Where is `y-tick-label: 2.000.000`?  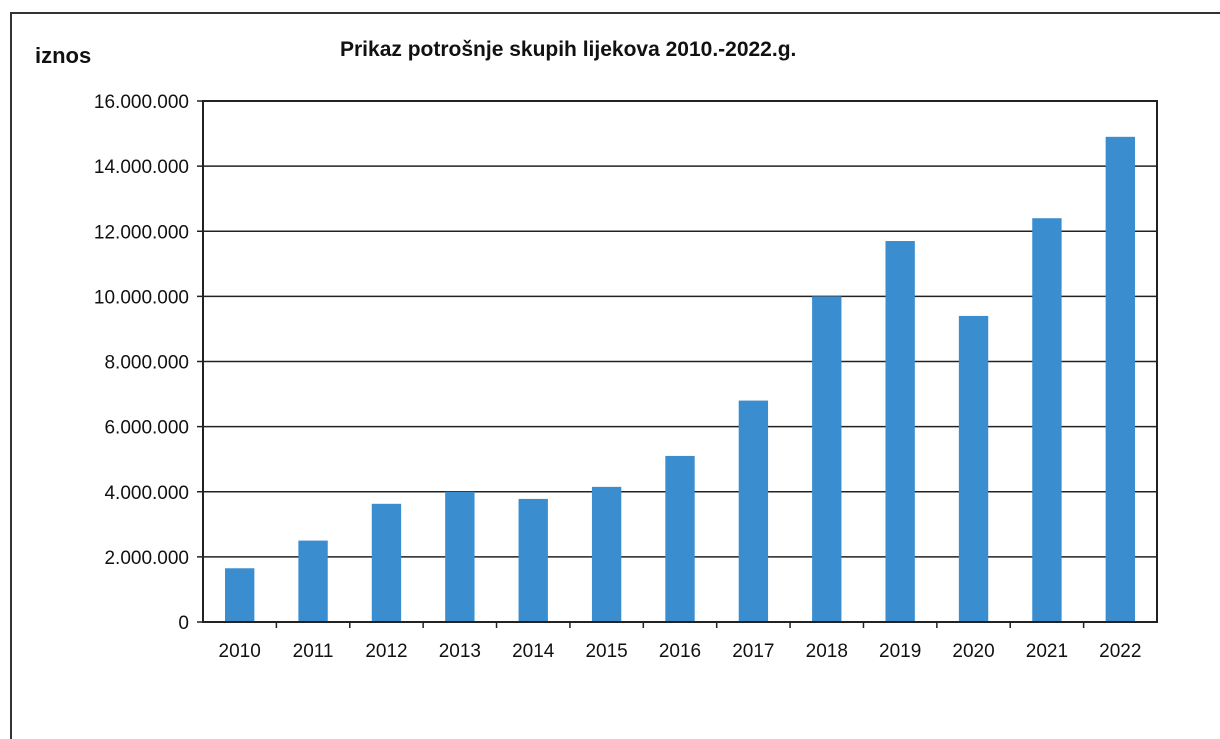
y-tick-label: 2.000.000 is located at coordinates (146, 558).